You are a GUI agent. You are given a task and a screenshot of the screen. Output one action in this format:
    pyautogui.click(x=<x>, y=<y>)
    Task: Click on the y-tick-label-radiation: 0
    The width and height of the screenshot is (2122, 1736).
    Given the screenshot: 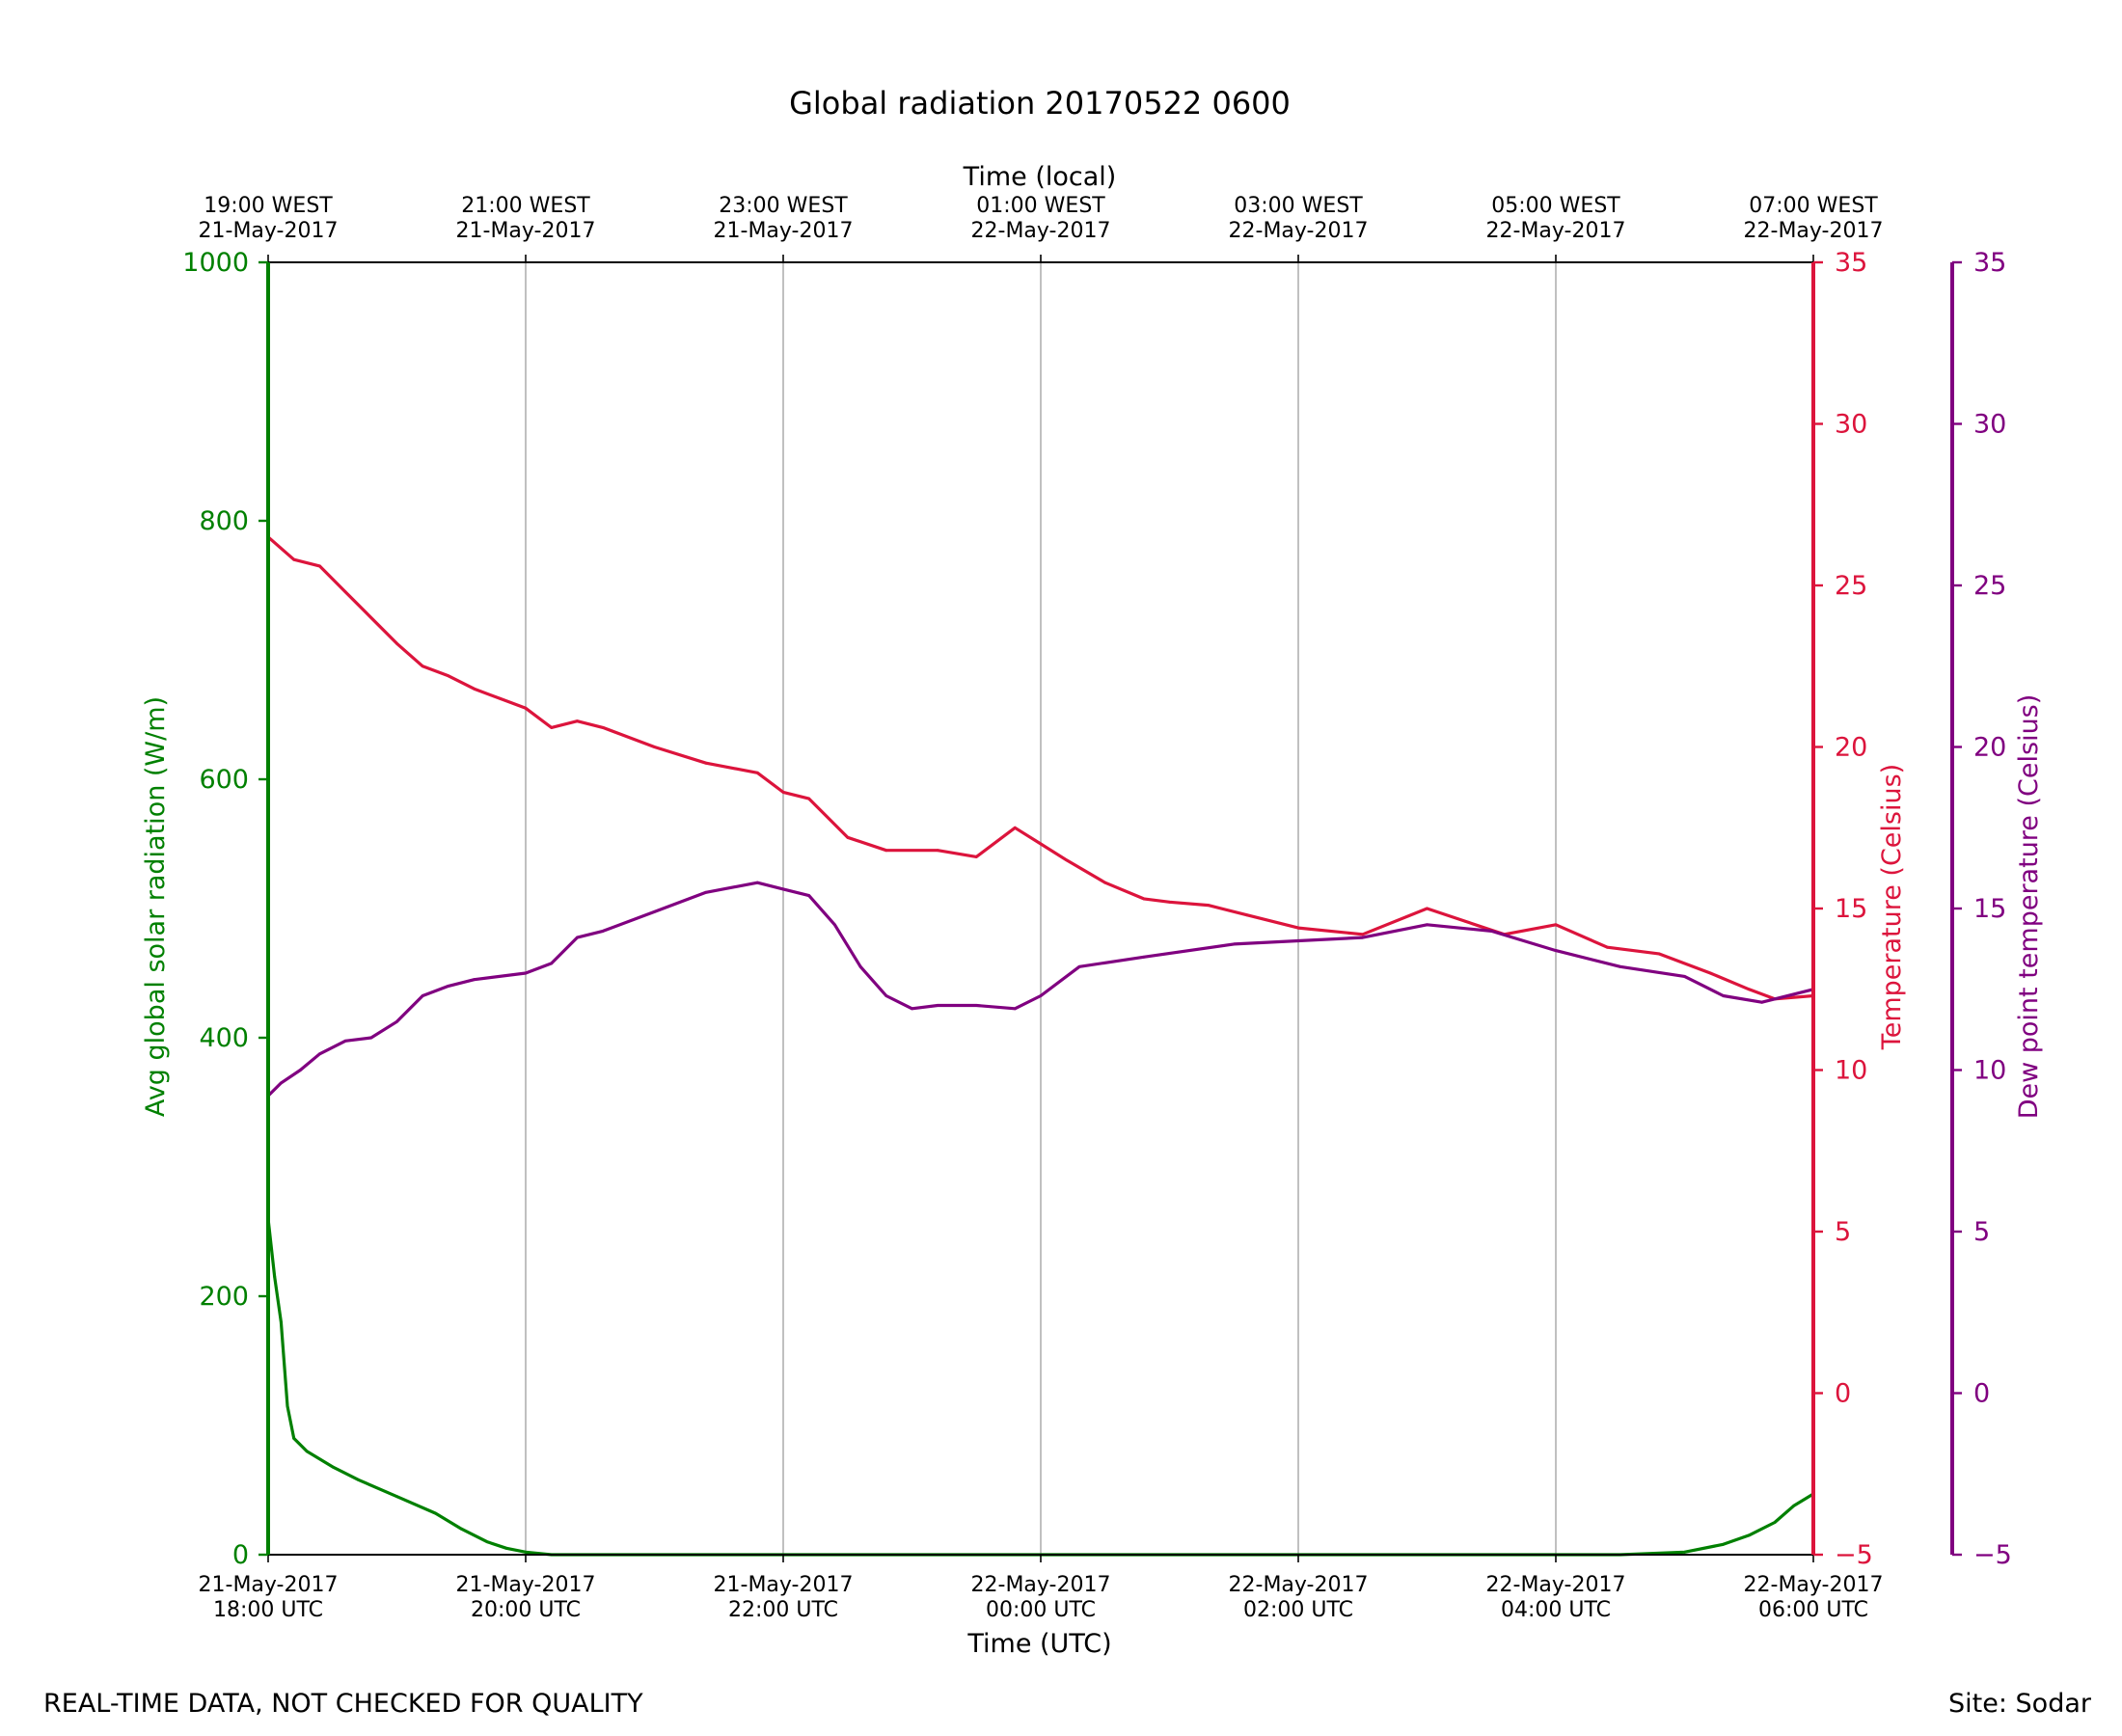 What is the action you would take?
    pyautogui.click(x=241, y=1555)
    